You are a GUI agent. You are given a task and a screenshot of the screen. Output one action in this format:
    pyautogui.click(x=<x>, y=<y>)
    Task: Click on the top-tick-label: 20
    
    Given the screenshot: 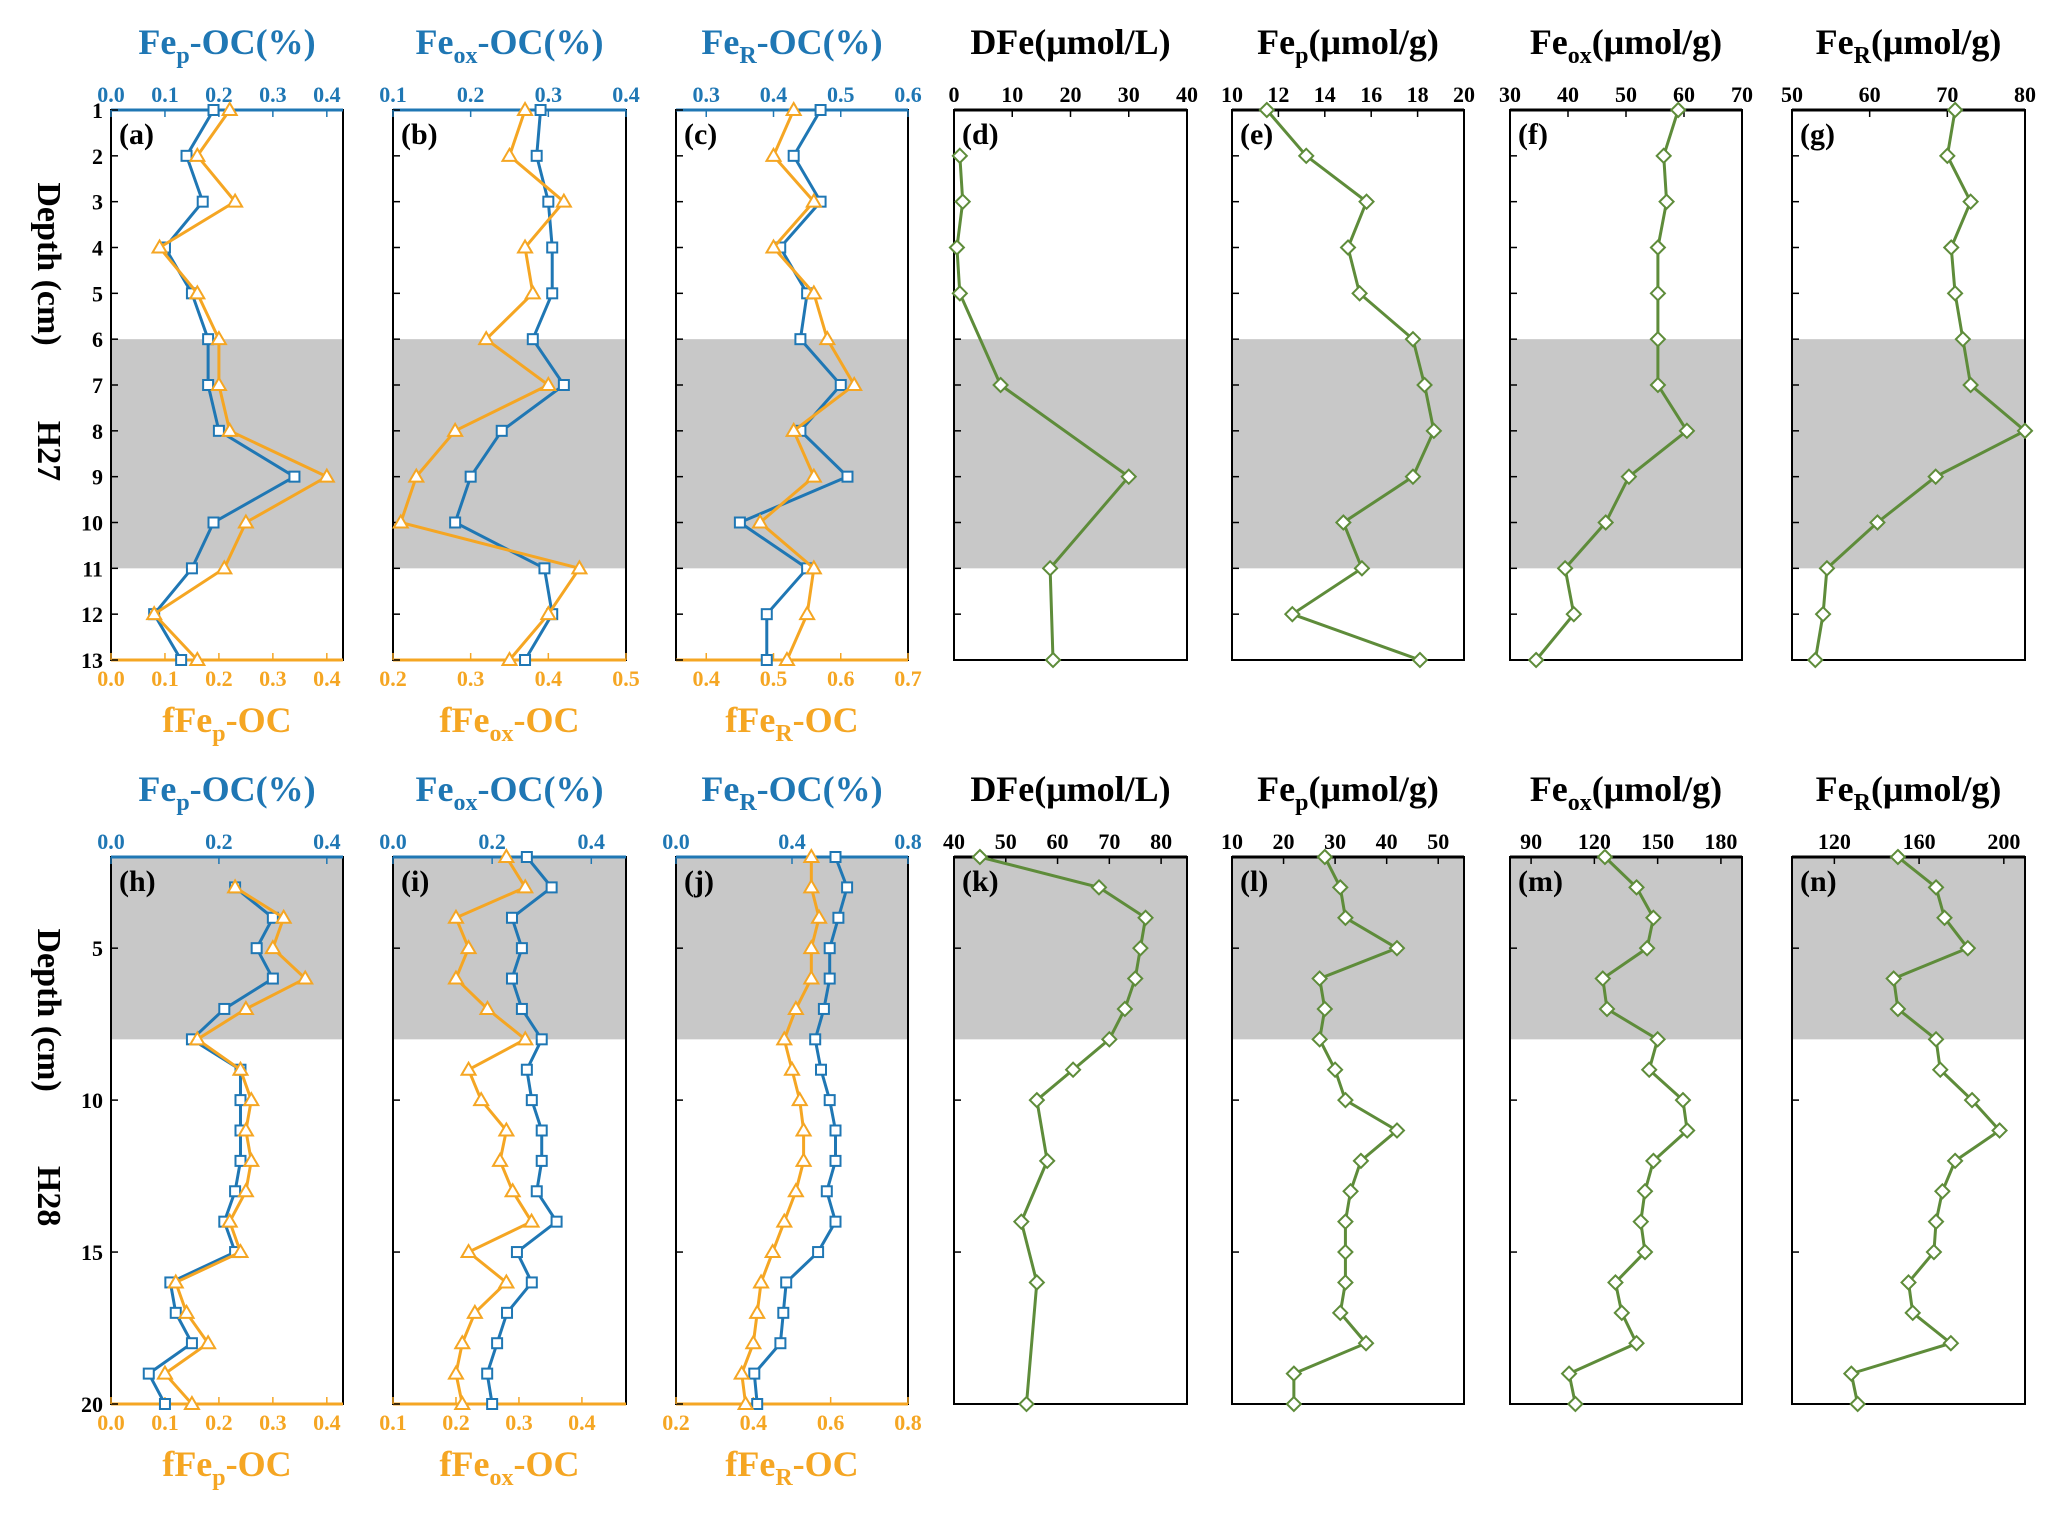 What is the action you would take?
    pyautogui.click(x=1284, y=841)
    